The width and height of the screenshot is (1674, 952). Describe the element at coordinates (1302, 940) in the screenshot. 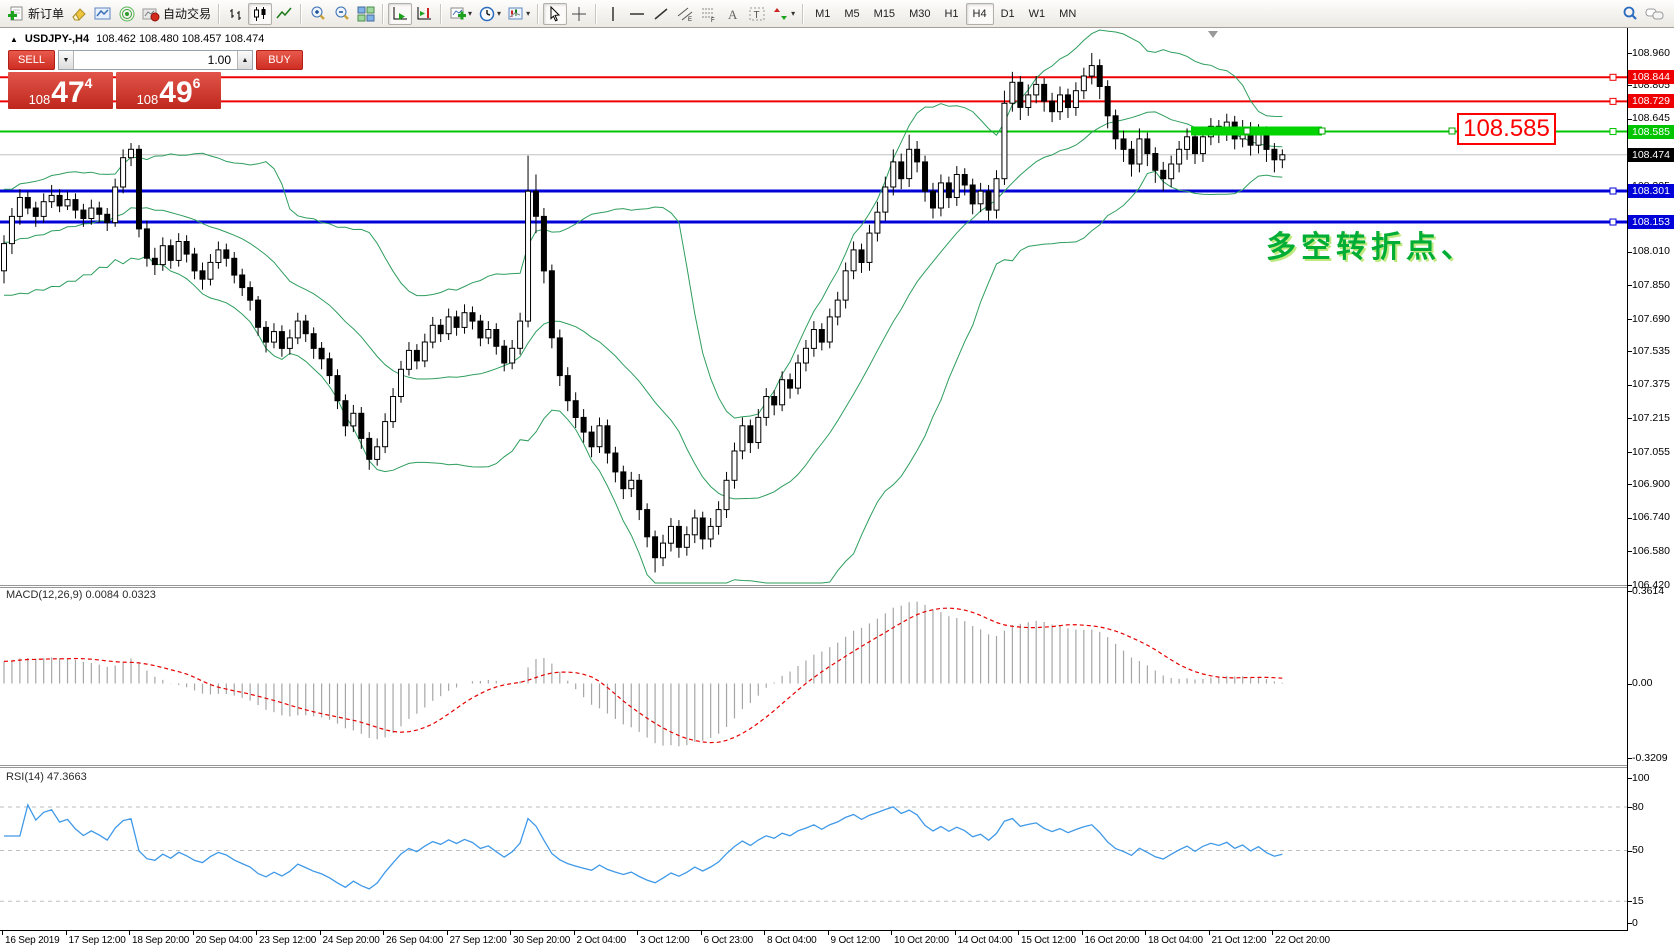

I see `time-axis-label: 22 Oct 20:00` at that location.